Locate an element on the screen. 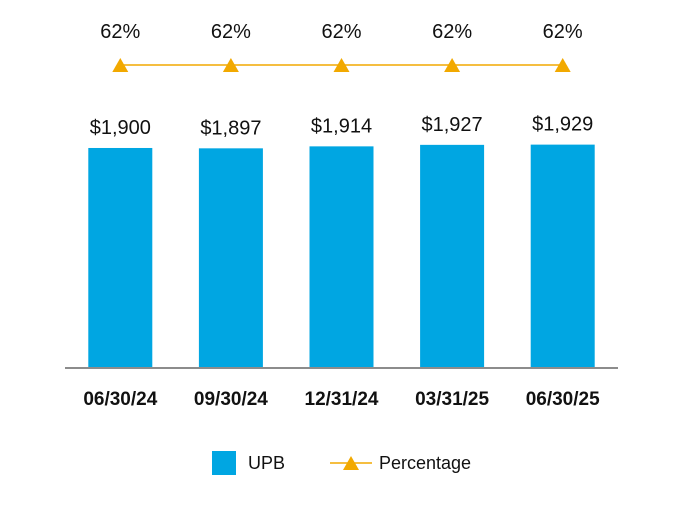 This screenshot has width=682, height=530. bar-value-label: $1,897 is located at coordinates (230, 128).